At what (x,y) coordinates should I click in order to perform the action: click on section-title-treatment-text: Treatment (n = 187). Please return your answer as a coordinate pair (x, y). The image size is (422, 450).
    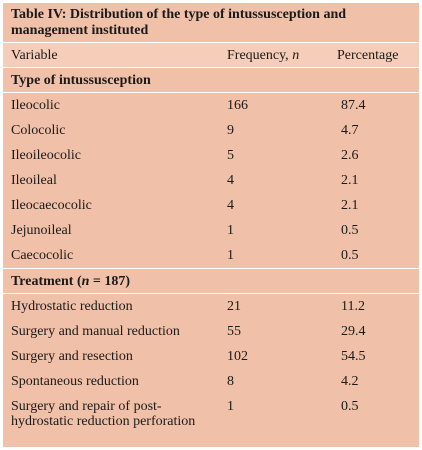
    Looking at the image, I should click on (116, 281).